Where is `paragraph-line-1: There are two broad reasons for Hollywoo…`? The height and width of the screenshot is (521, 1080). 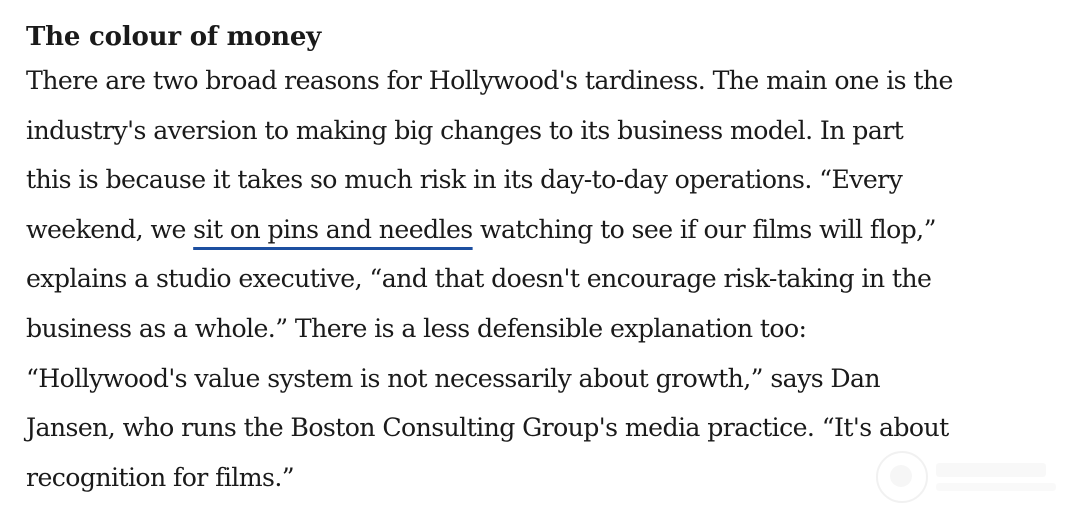 paragraph-line-1: There are two broad reasons for Hollywoo… is located at coordinates (489, 80).